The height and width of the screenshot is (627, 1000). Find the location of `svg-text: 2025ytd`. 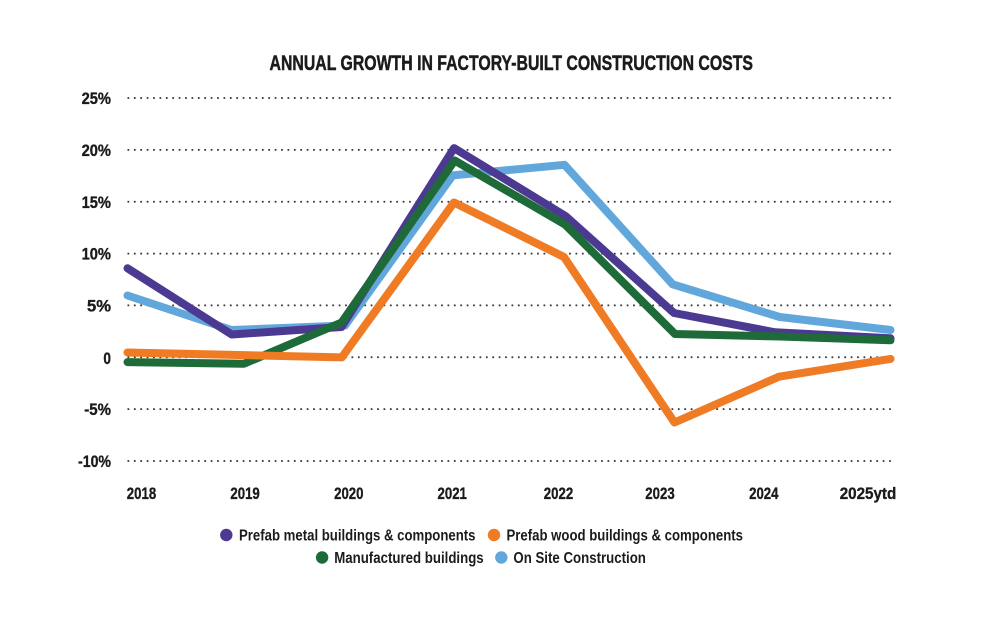

svg-text: 2025ytd is located at coordinates (868, 493).